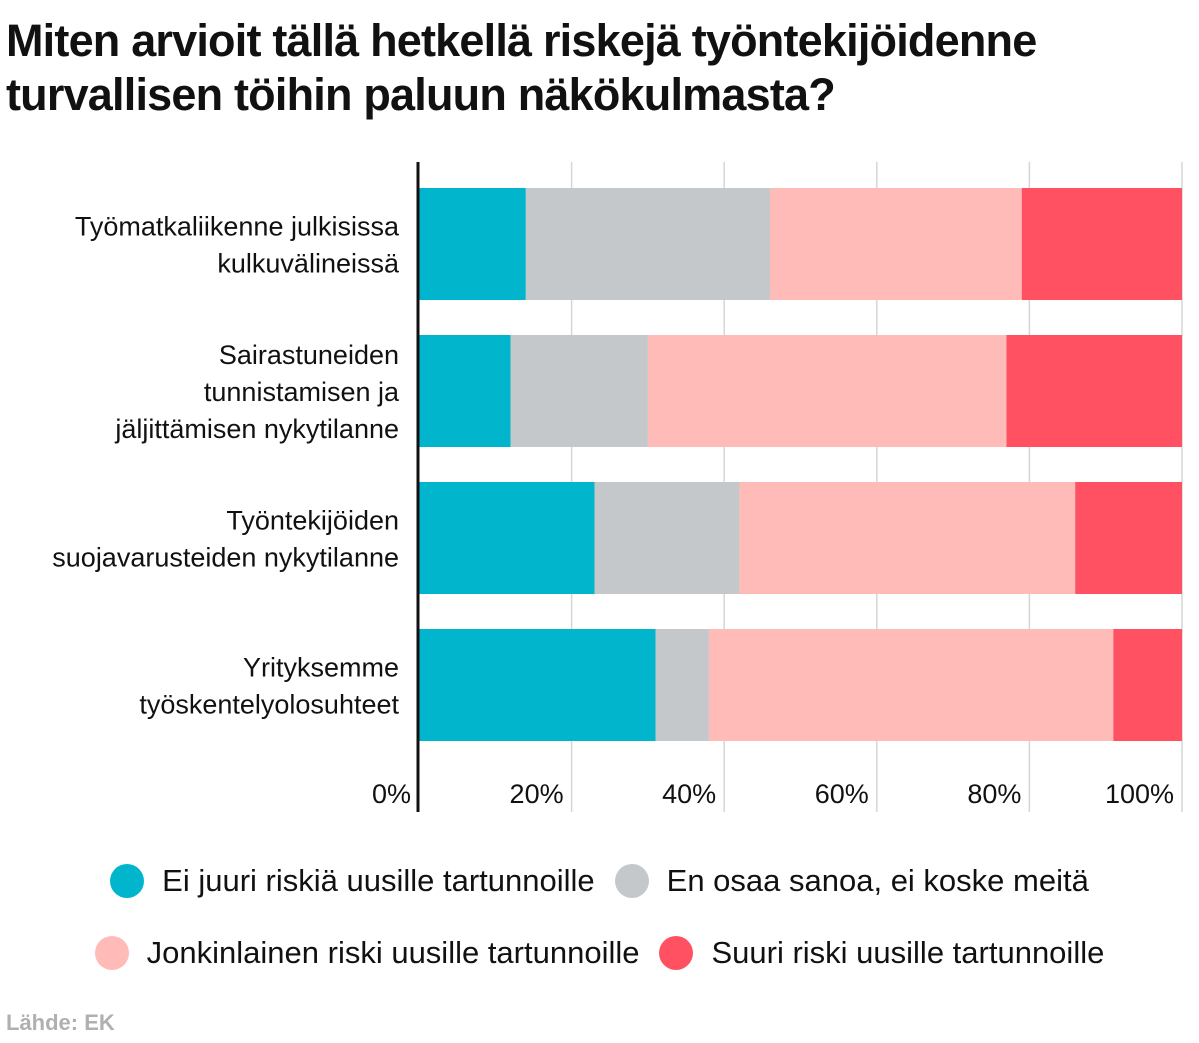  I want to click on legend-label: Suuri riski uusille tartunnoille, so click(908, 952).